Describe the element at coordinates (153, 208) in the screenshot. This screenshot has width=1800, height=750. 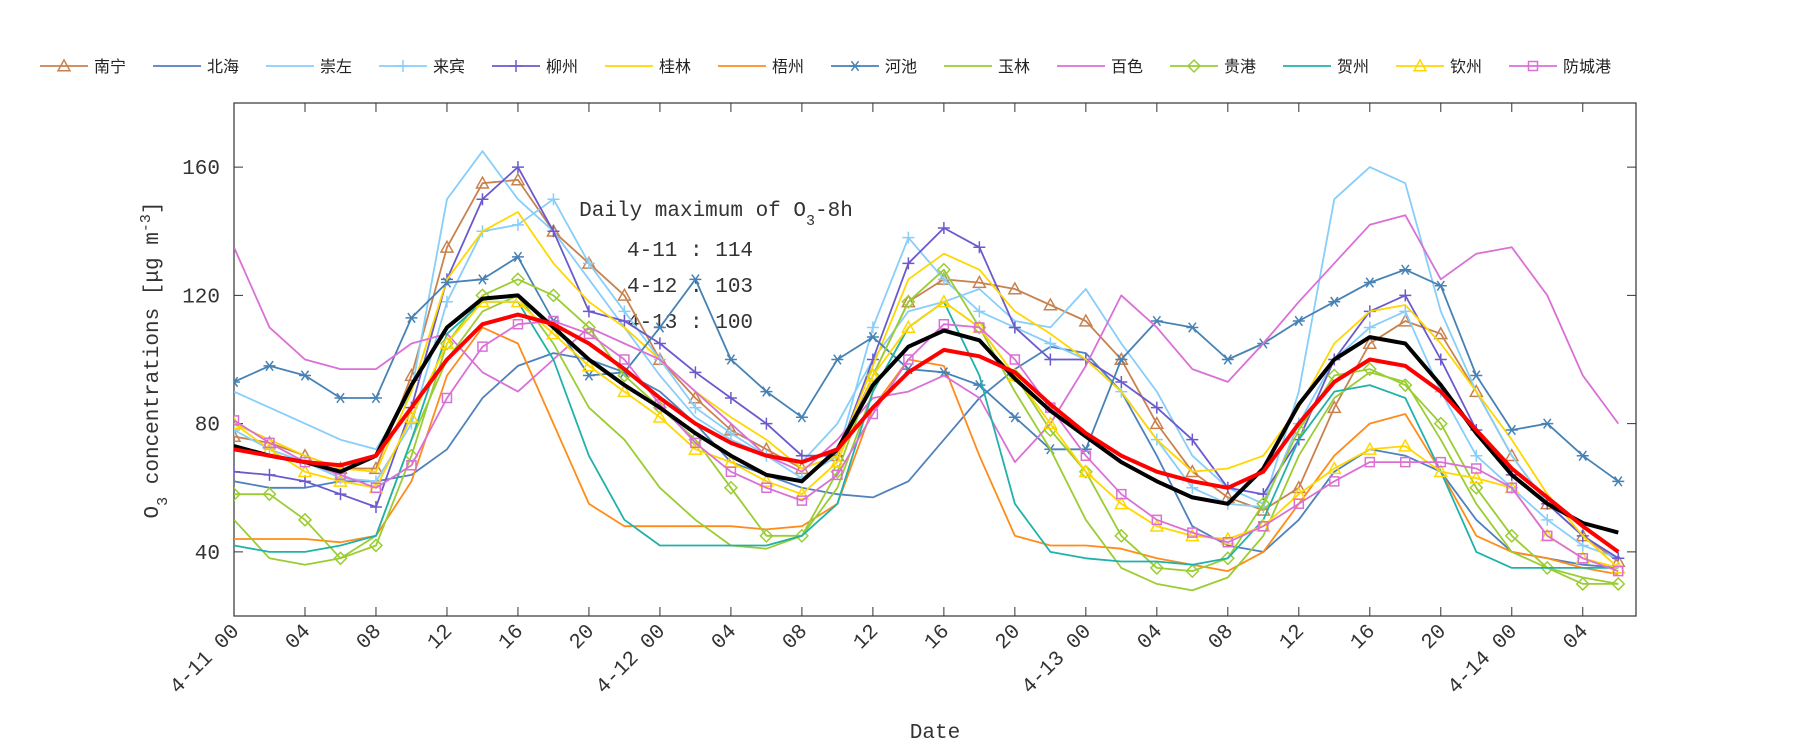
I see `text-part: ]` at that location.